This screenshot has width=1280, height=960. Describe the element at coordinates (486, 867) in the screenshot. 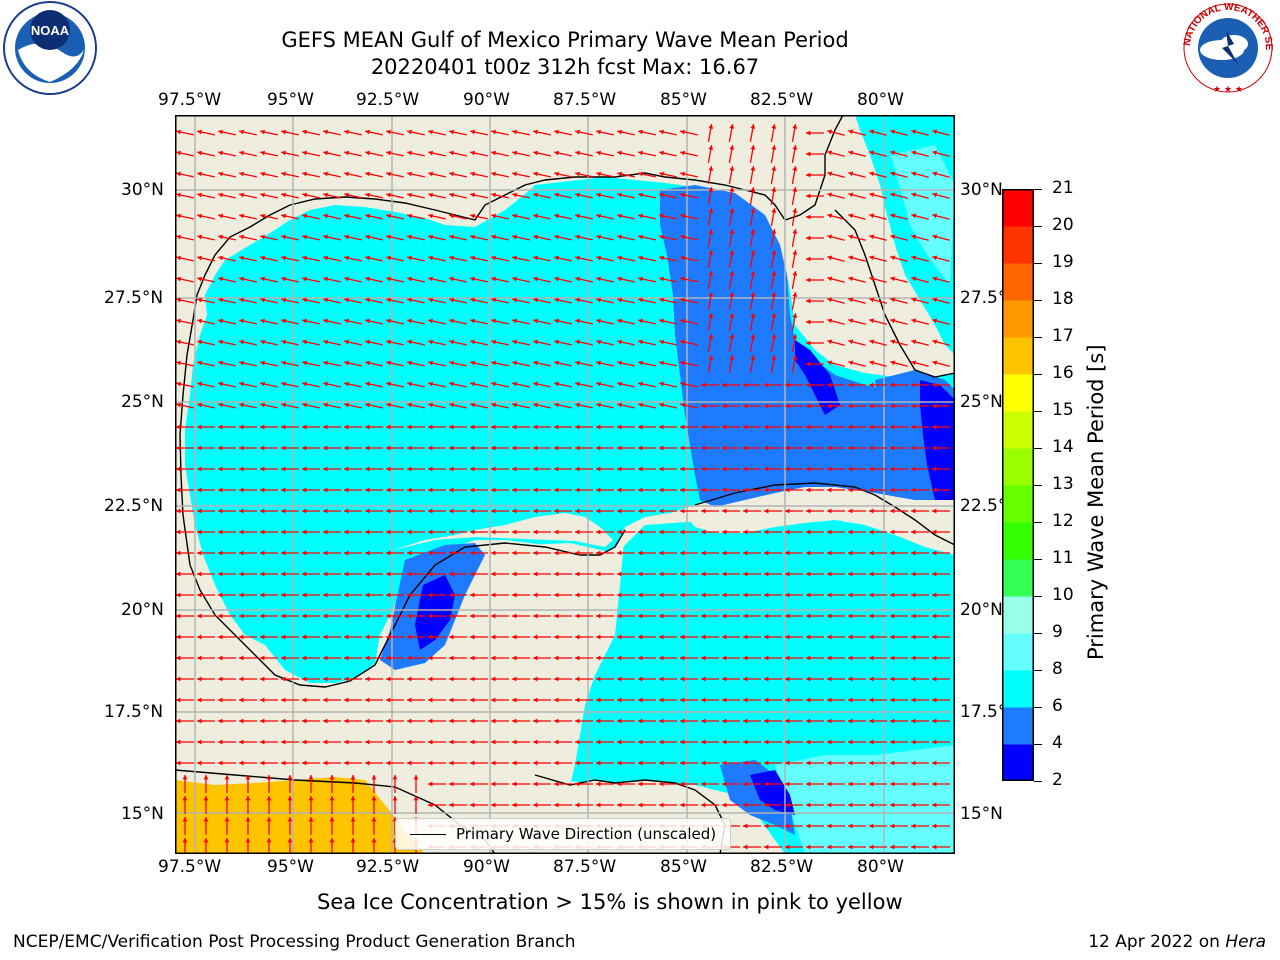

I see `lon-tick-bottom-90: 90°W` at that location.